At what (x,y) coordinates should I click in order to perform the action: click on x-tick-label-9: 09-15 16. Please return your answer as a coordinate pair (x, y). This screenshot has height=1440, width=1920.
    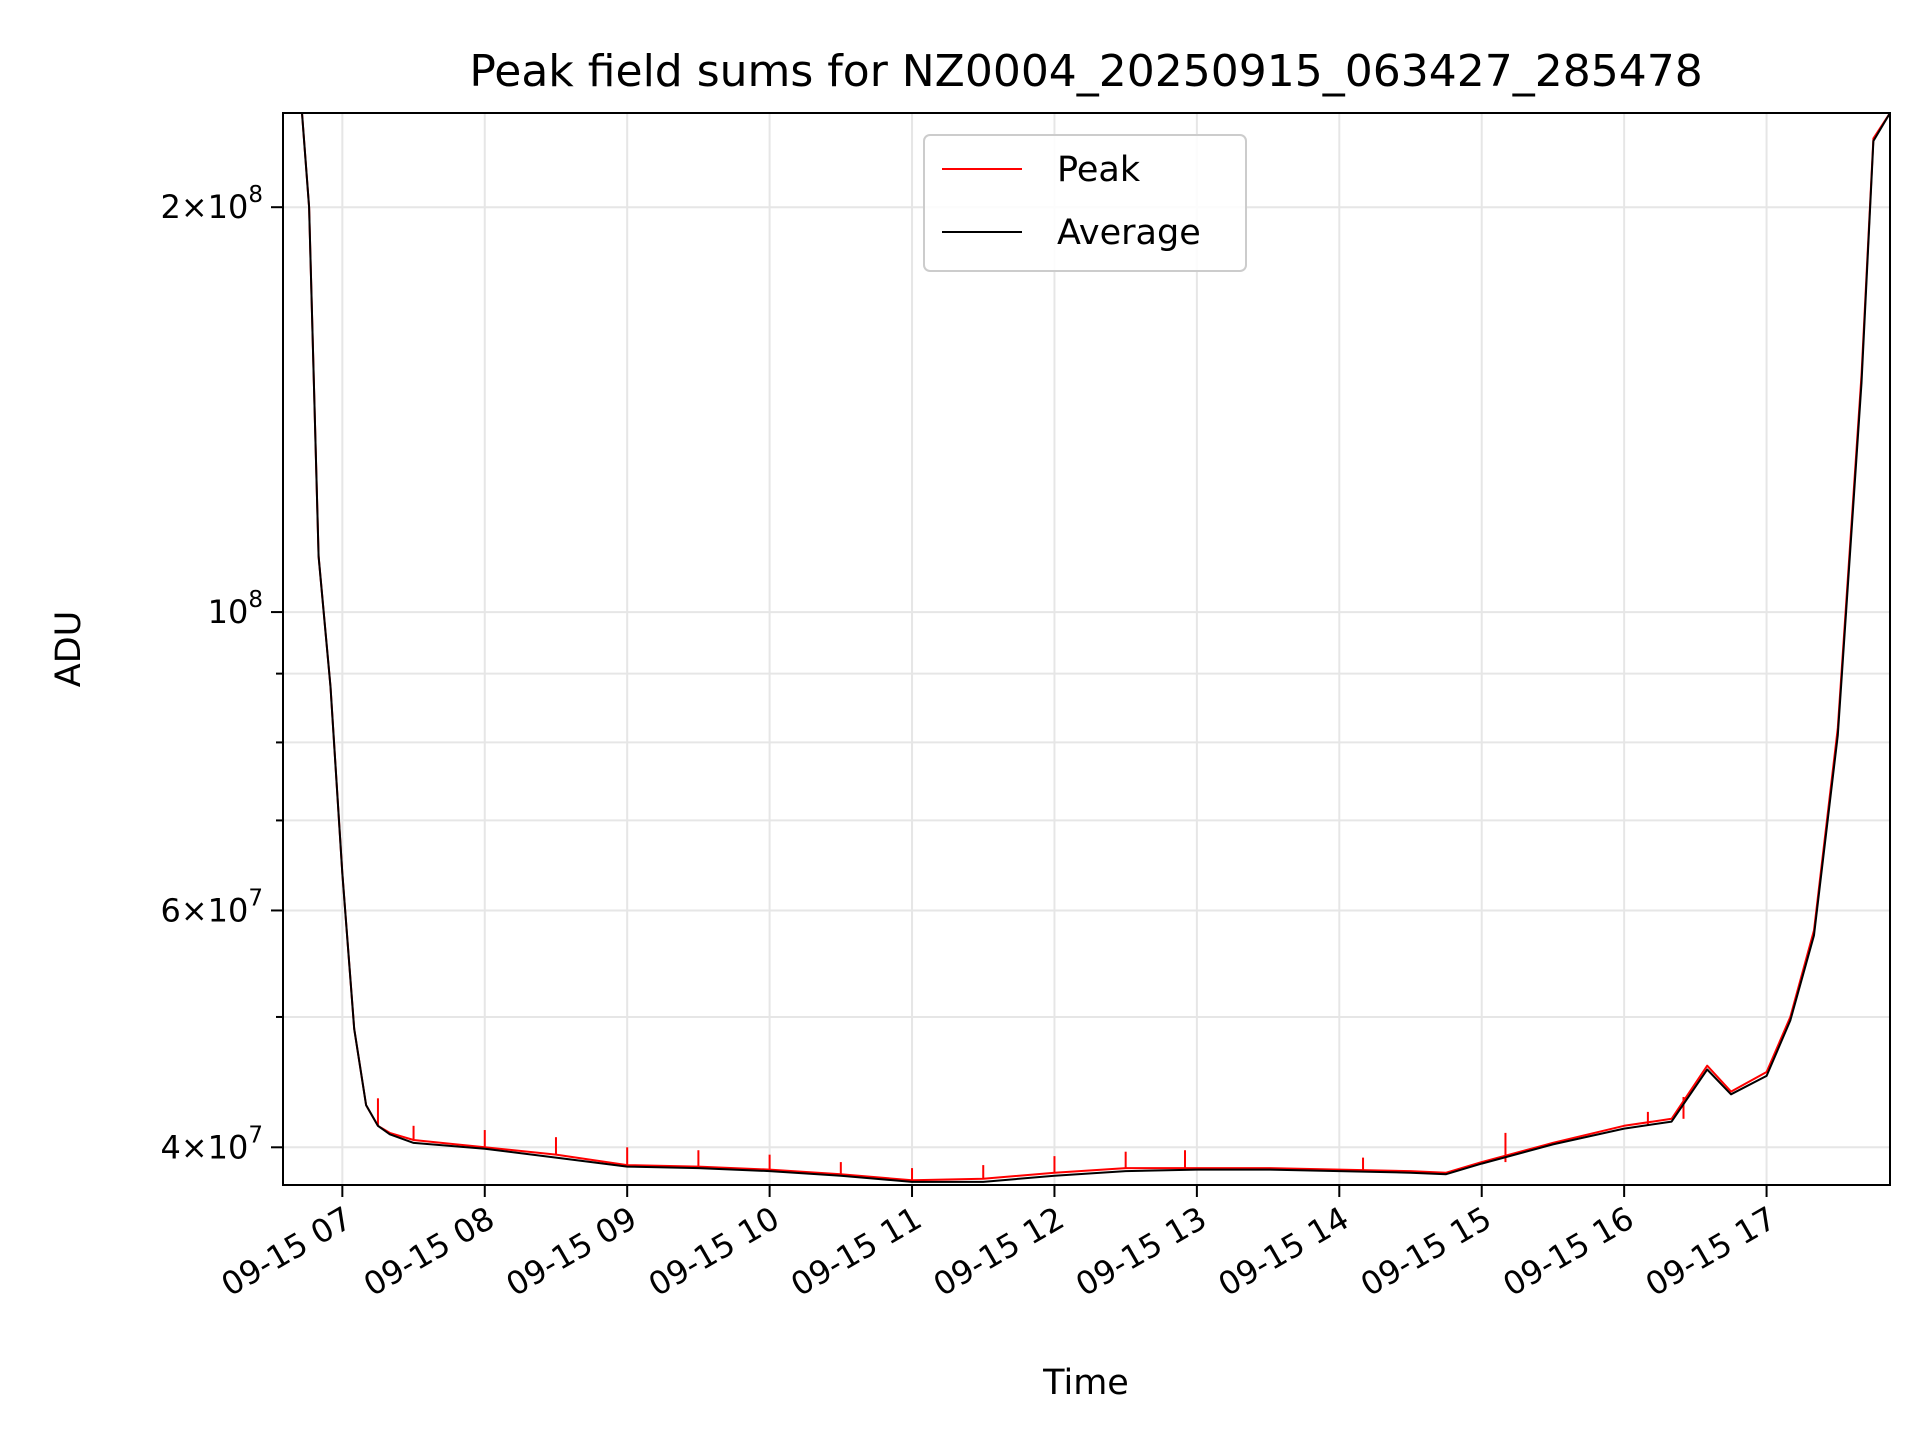
    Looking at the image, I should click on (1569, 1251).